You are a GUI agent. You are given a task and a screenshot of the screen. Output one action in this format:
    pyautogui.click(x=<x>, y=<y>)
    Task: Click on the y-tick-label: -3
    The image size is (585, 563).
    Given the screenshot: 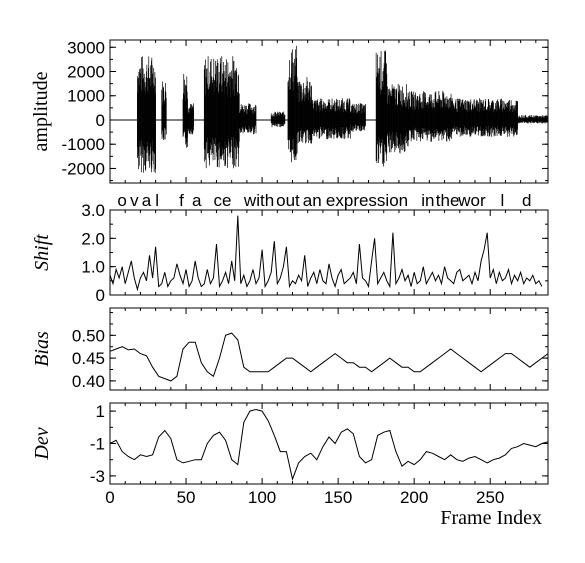 What is the action you would take?
    pyautogui.click(x=97, y=476)
    